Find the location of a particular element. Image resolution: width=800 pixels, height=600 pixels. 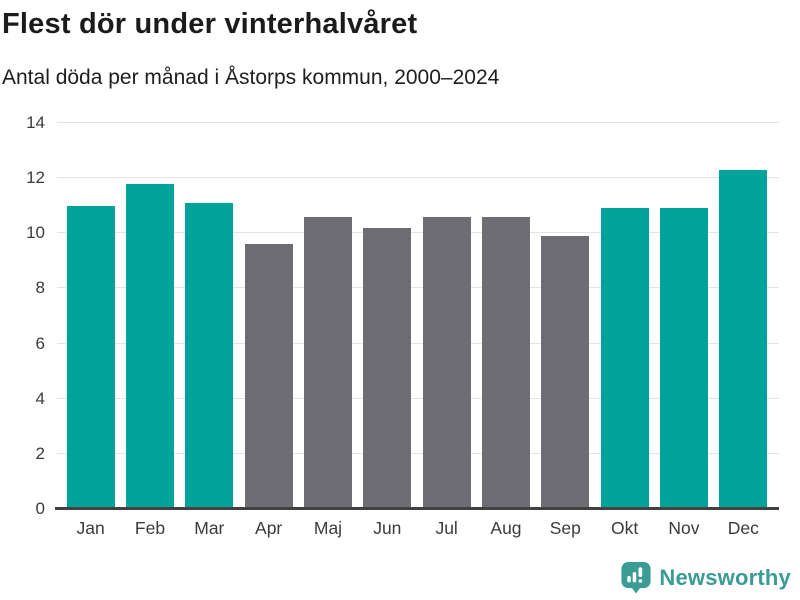

bar-slot-nov is located at coordinates (683, 316).